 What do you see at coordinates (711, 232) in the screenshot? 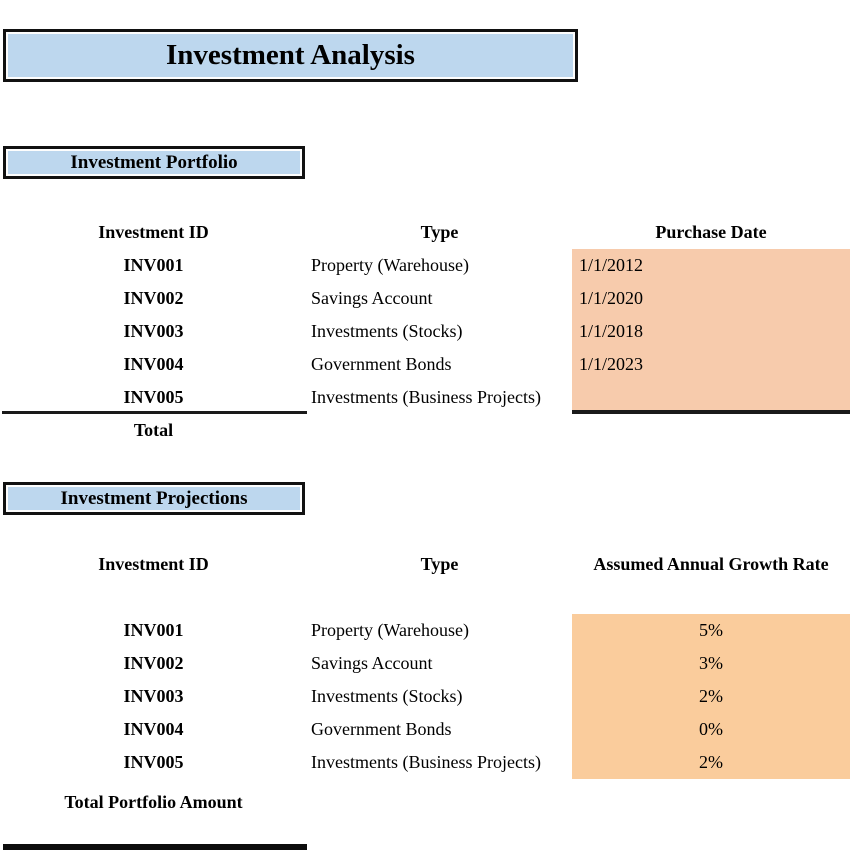
I see `column-header-purchase-date: Purchase Date` at bounding box center [711, 232].